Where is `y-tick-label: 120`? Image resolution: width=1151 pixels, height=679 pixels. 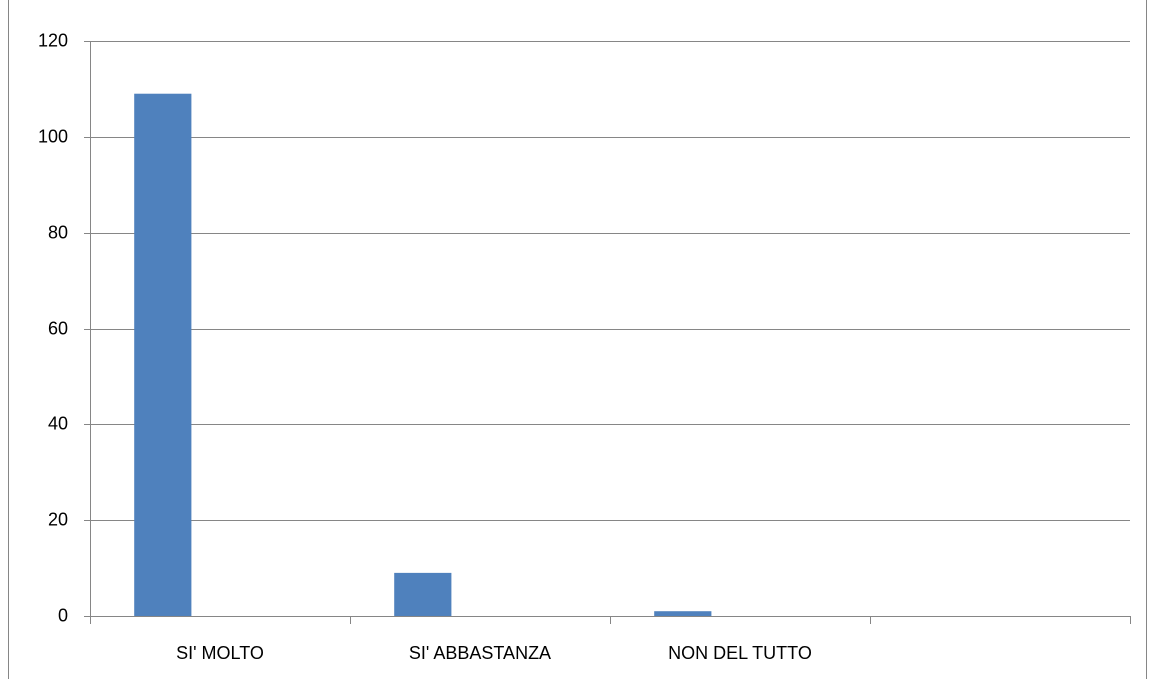 y-tick-label: 120 is located at coordinates (53, 40).